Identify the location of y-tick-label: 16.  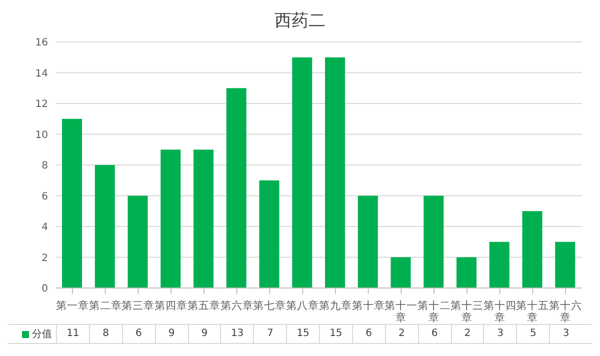
(41, 43).